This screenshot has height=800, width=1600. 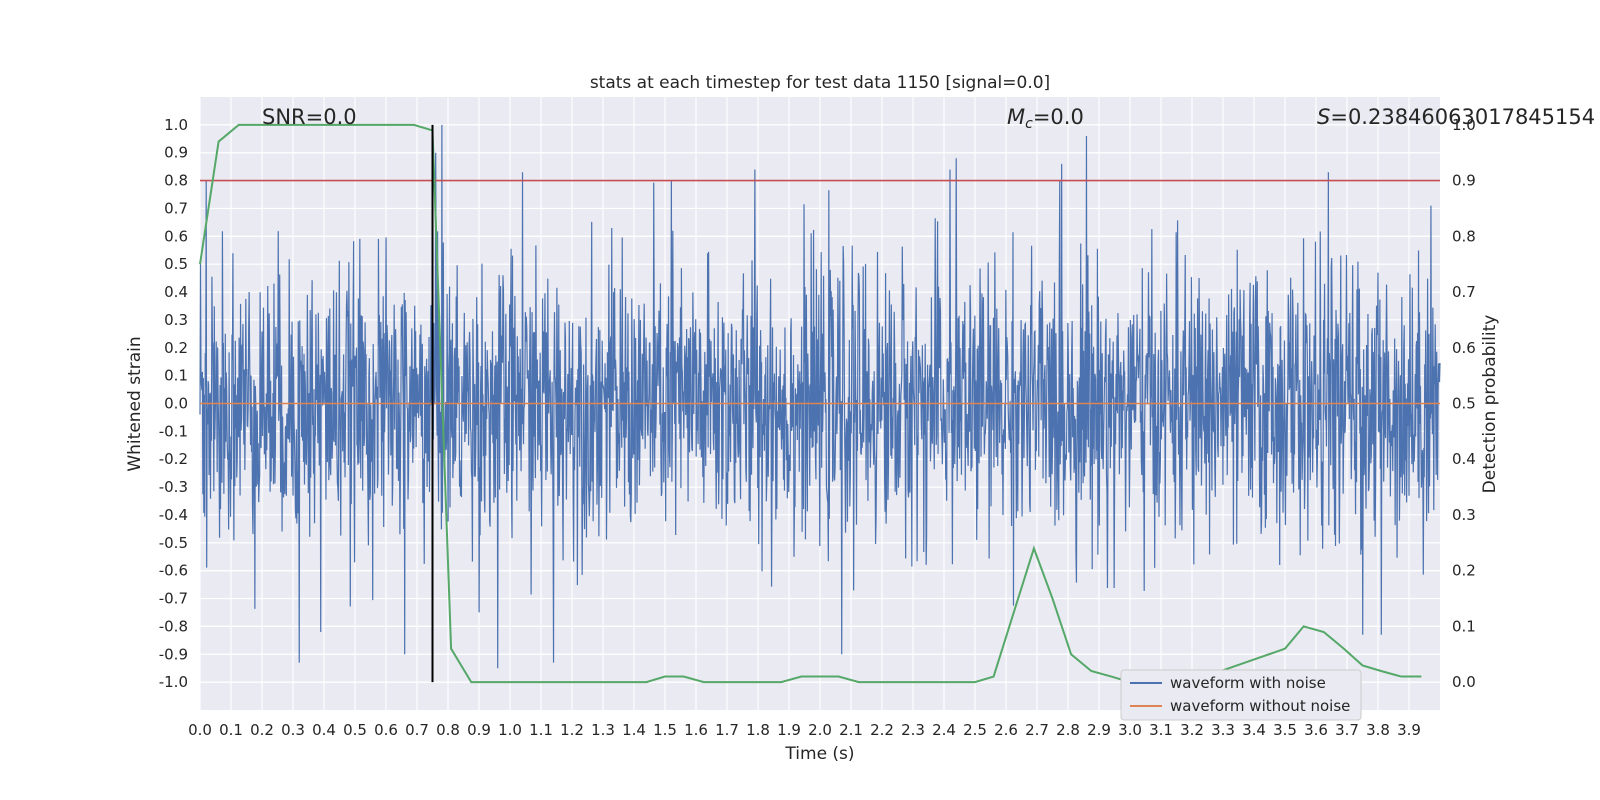 I want to click on y2-tick-label: 0.2, so click(x=1464, y=571).